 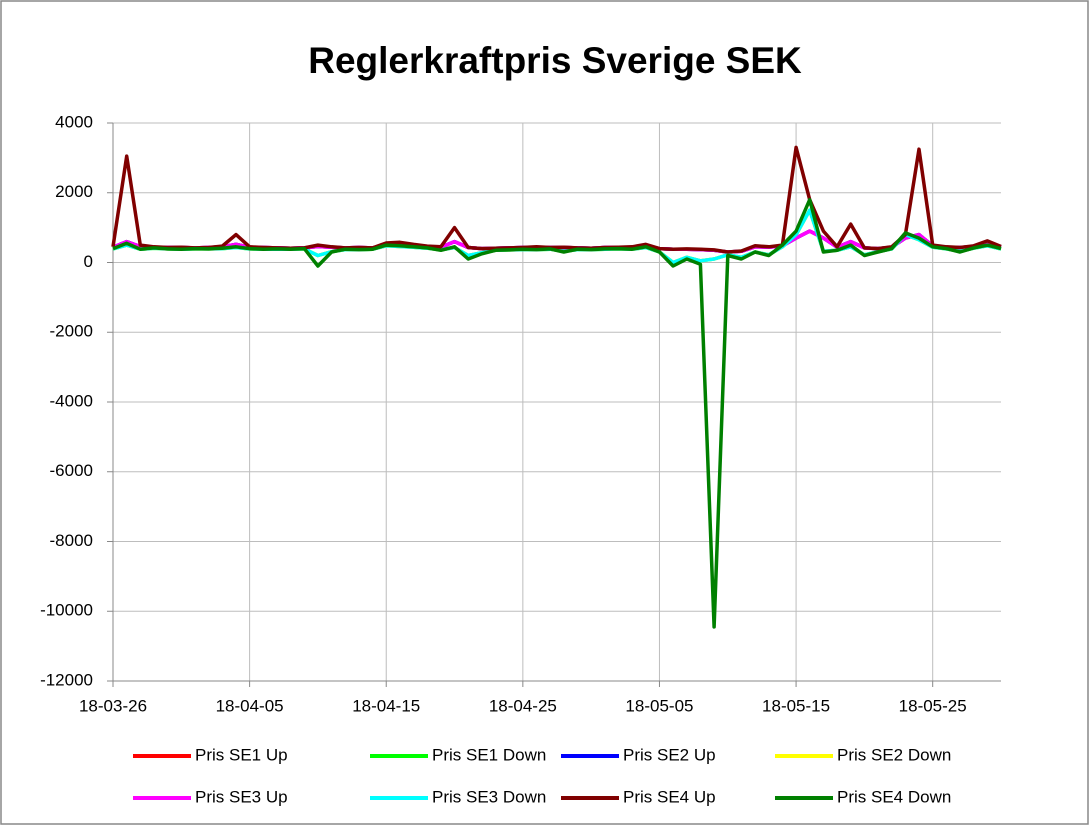 I want to click on y-tick-label: -4000, so click(x=71, y=400).